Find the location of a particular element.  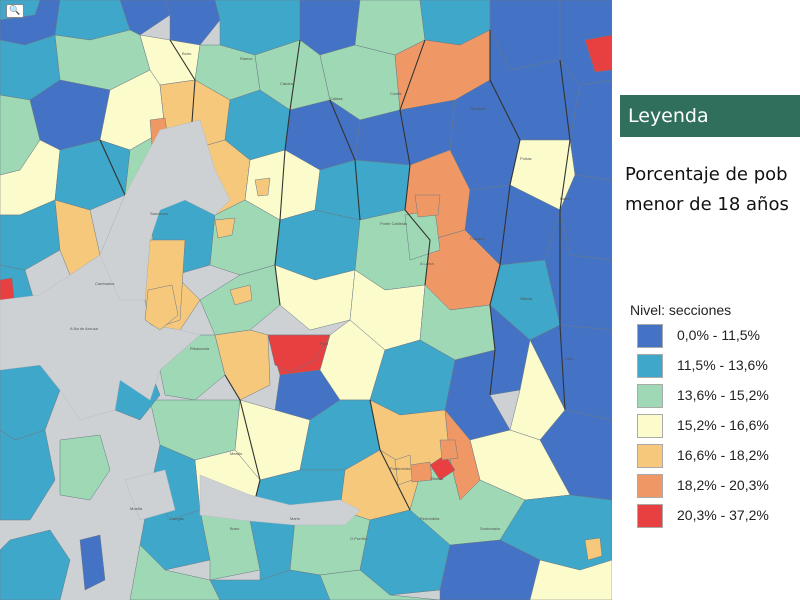

legend-range: 18,2% - 20,3% is located at coordinates (723, 485).